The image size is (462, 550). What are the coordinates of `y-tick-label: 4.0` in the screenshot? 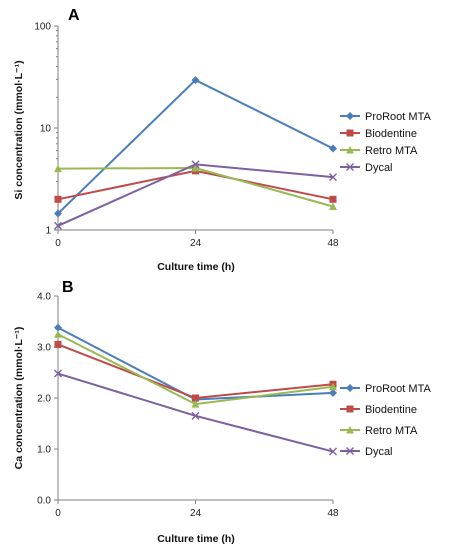 It's located at (44, 297).